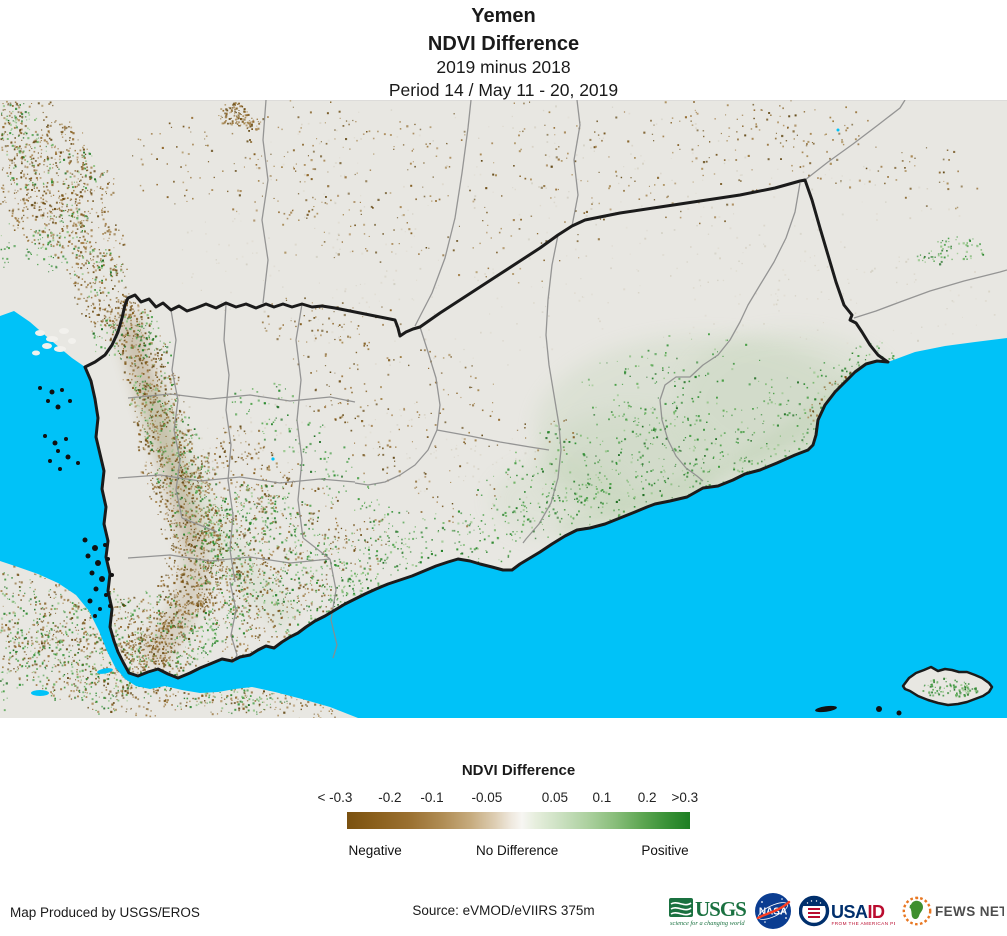  What do you see at coordinates (647, 797) in the screenshot?
I see `legend-tick: 0.2` at bounding box center [647, 797].